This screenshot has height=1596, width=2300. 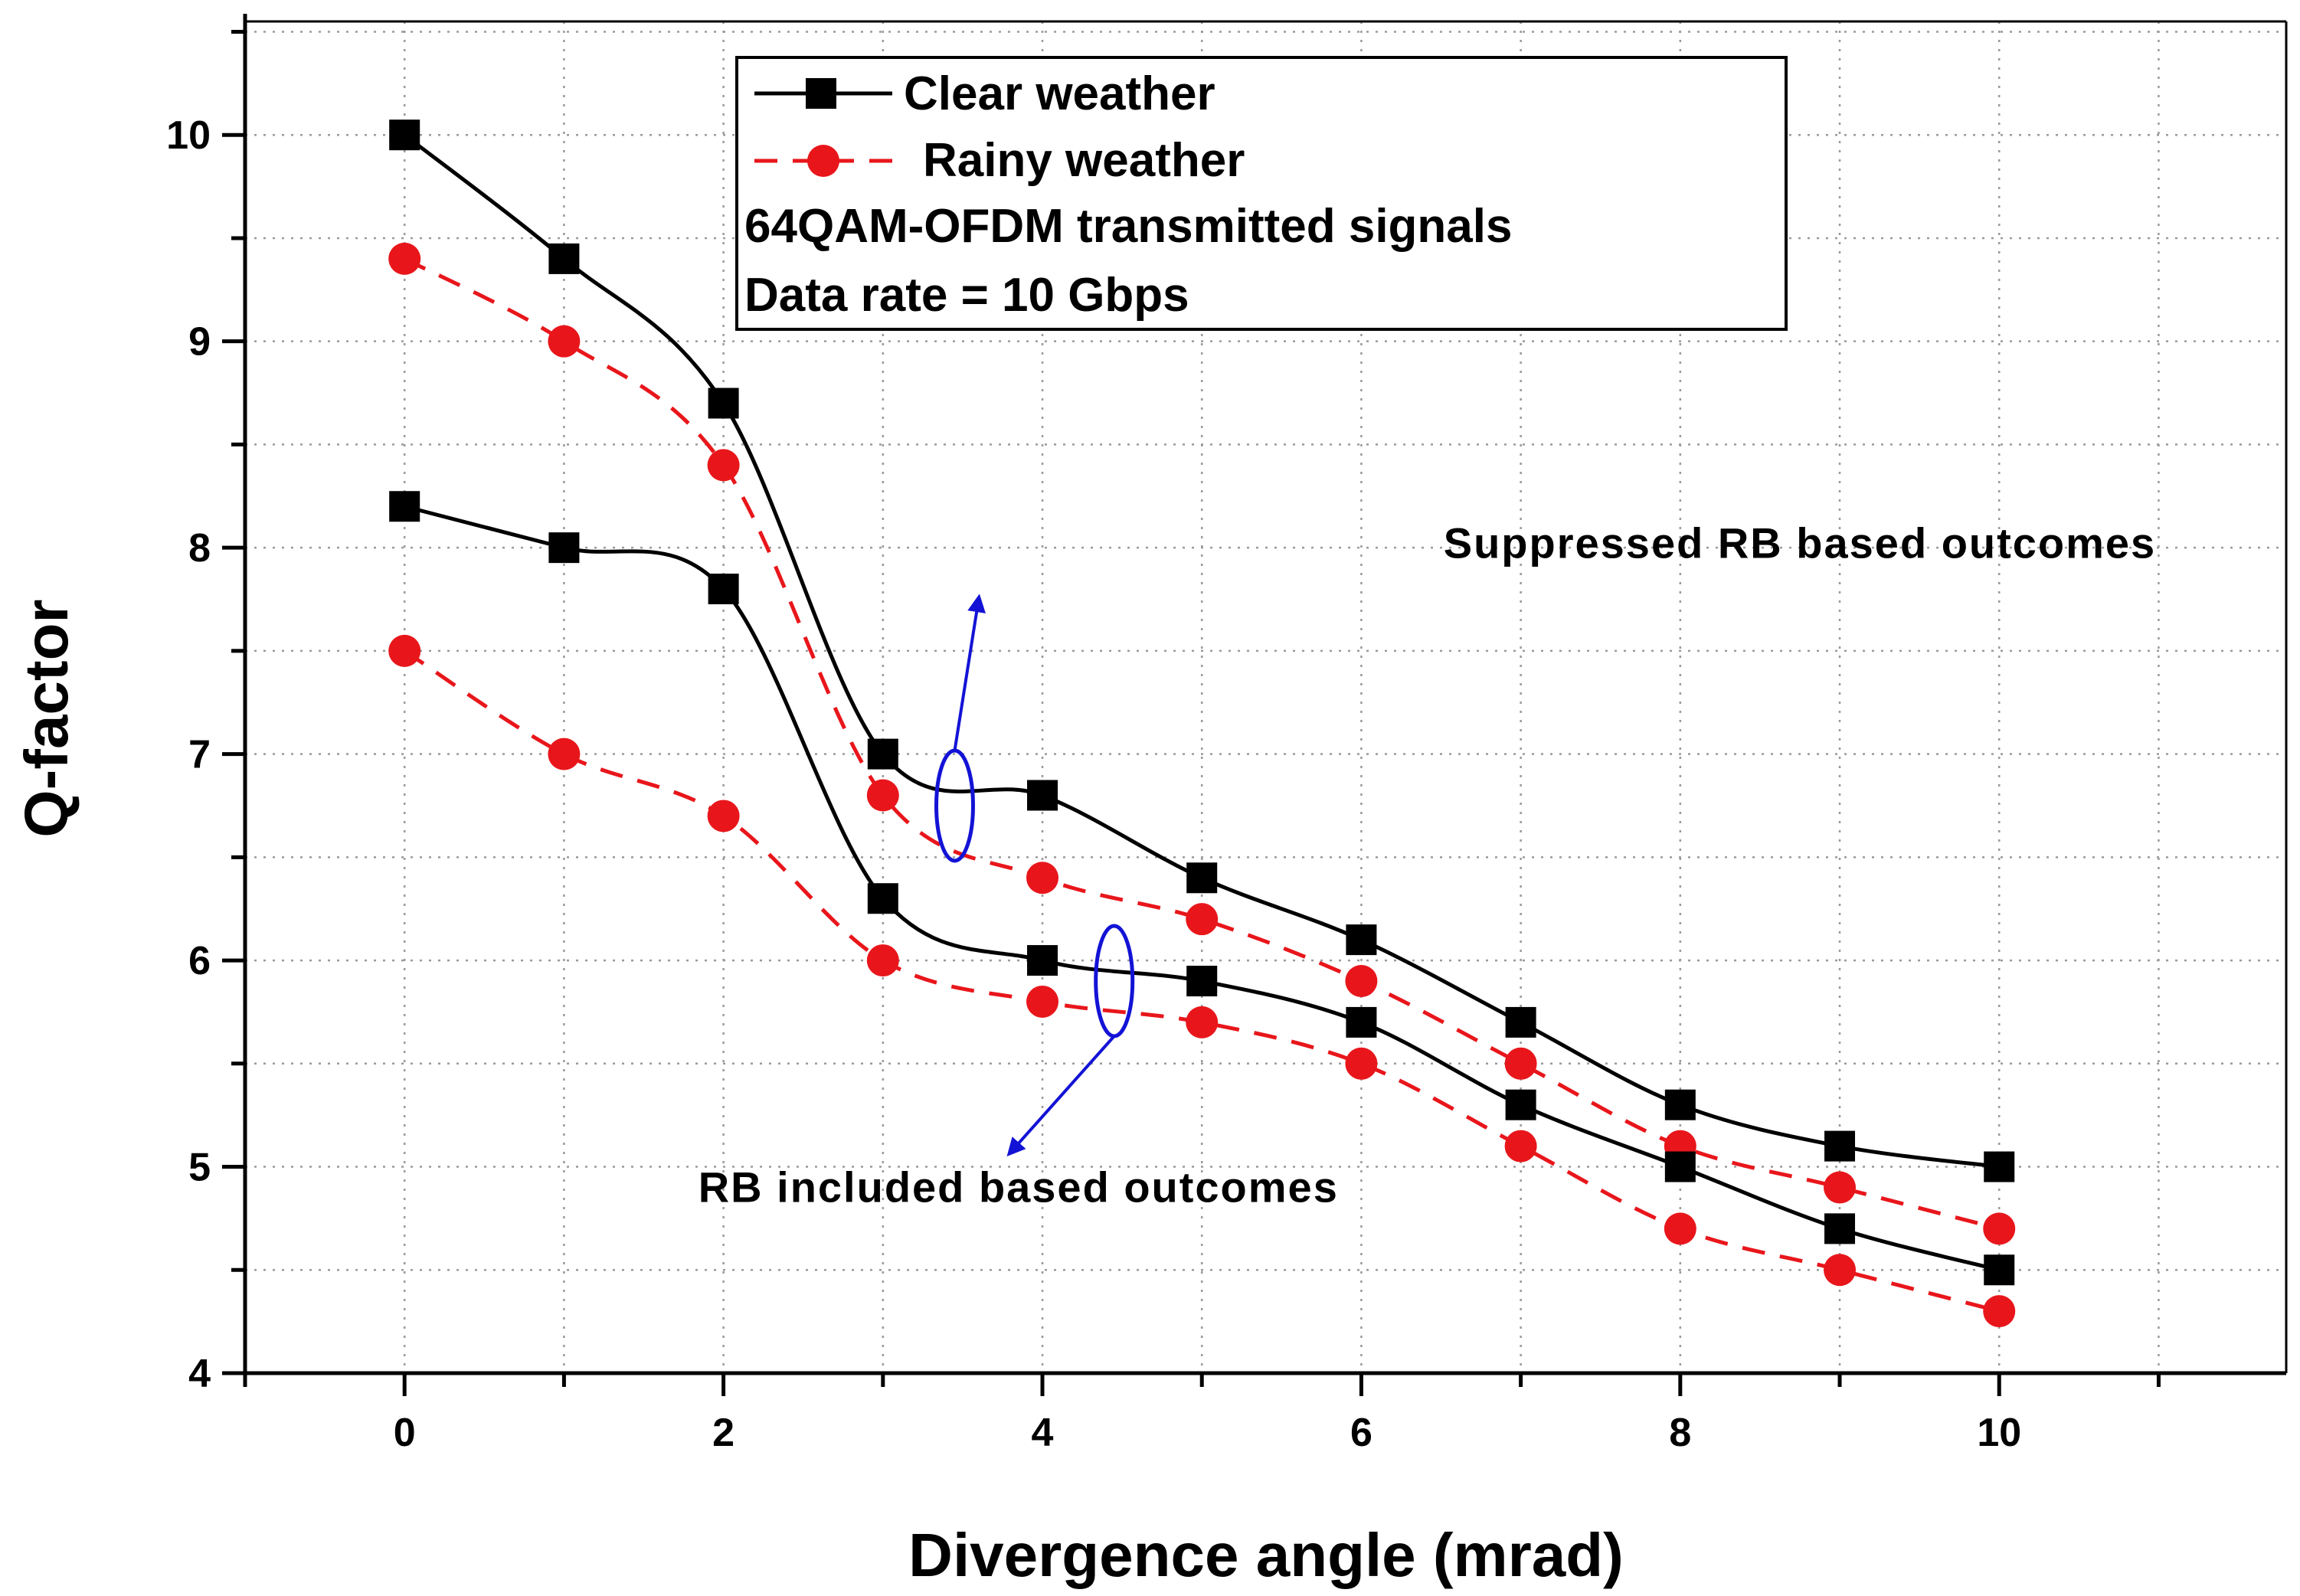 What do you see at coordinates (823, 161) in the screenshot?
I see `legend-marker-circle` at bounding box center [823, 161].